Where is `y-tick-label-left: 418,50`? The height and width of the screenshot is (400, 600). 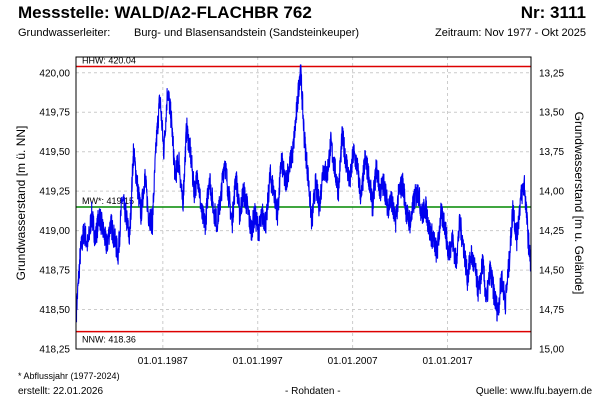 y-tick-label-left: 418,50 is located at coordinates (54, 310).